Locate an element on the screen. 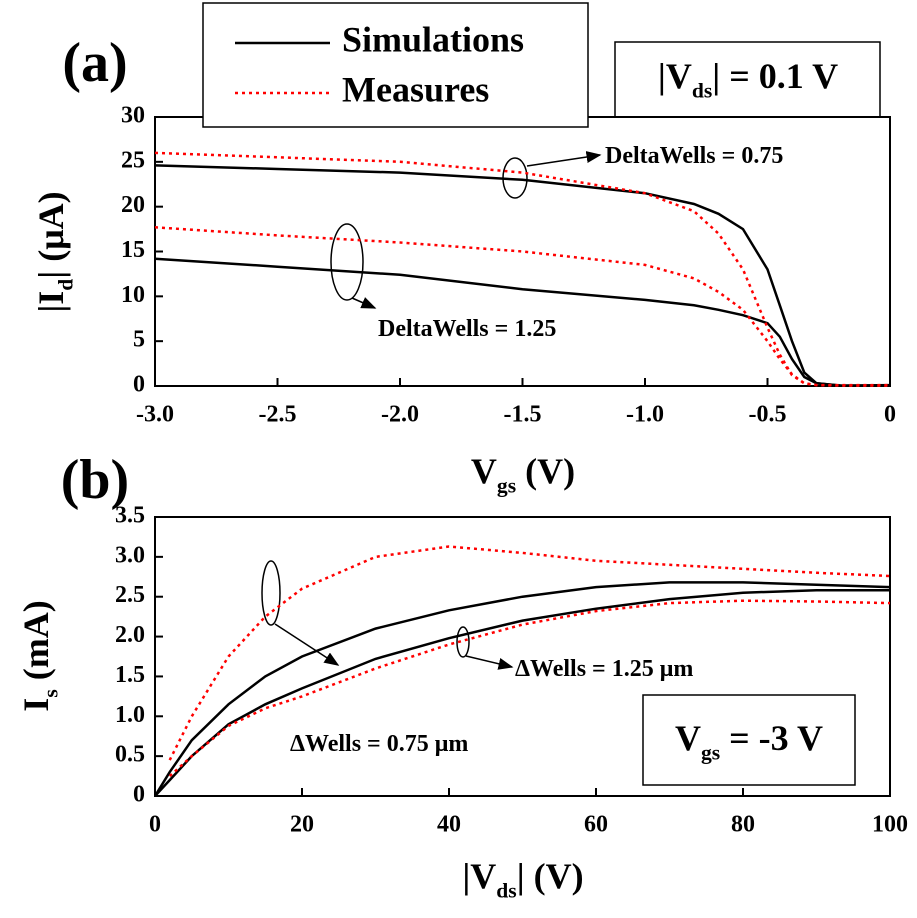 This screenshot has height=918, width=917. x-tick-label: -0.5 is located at coordinates (768, 415).